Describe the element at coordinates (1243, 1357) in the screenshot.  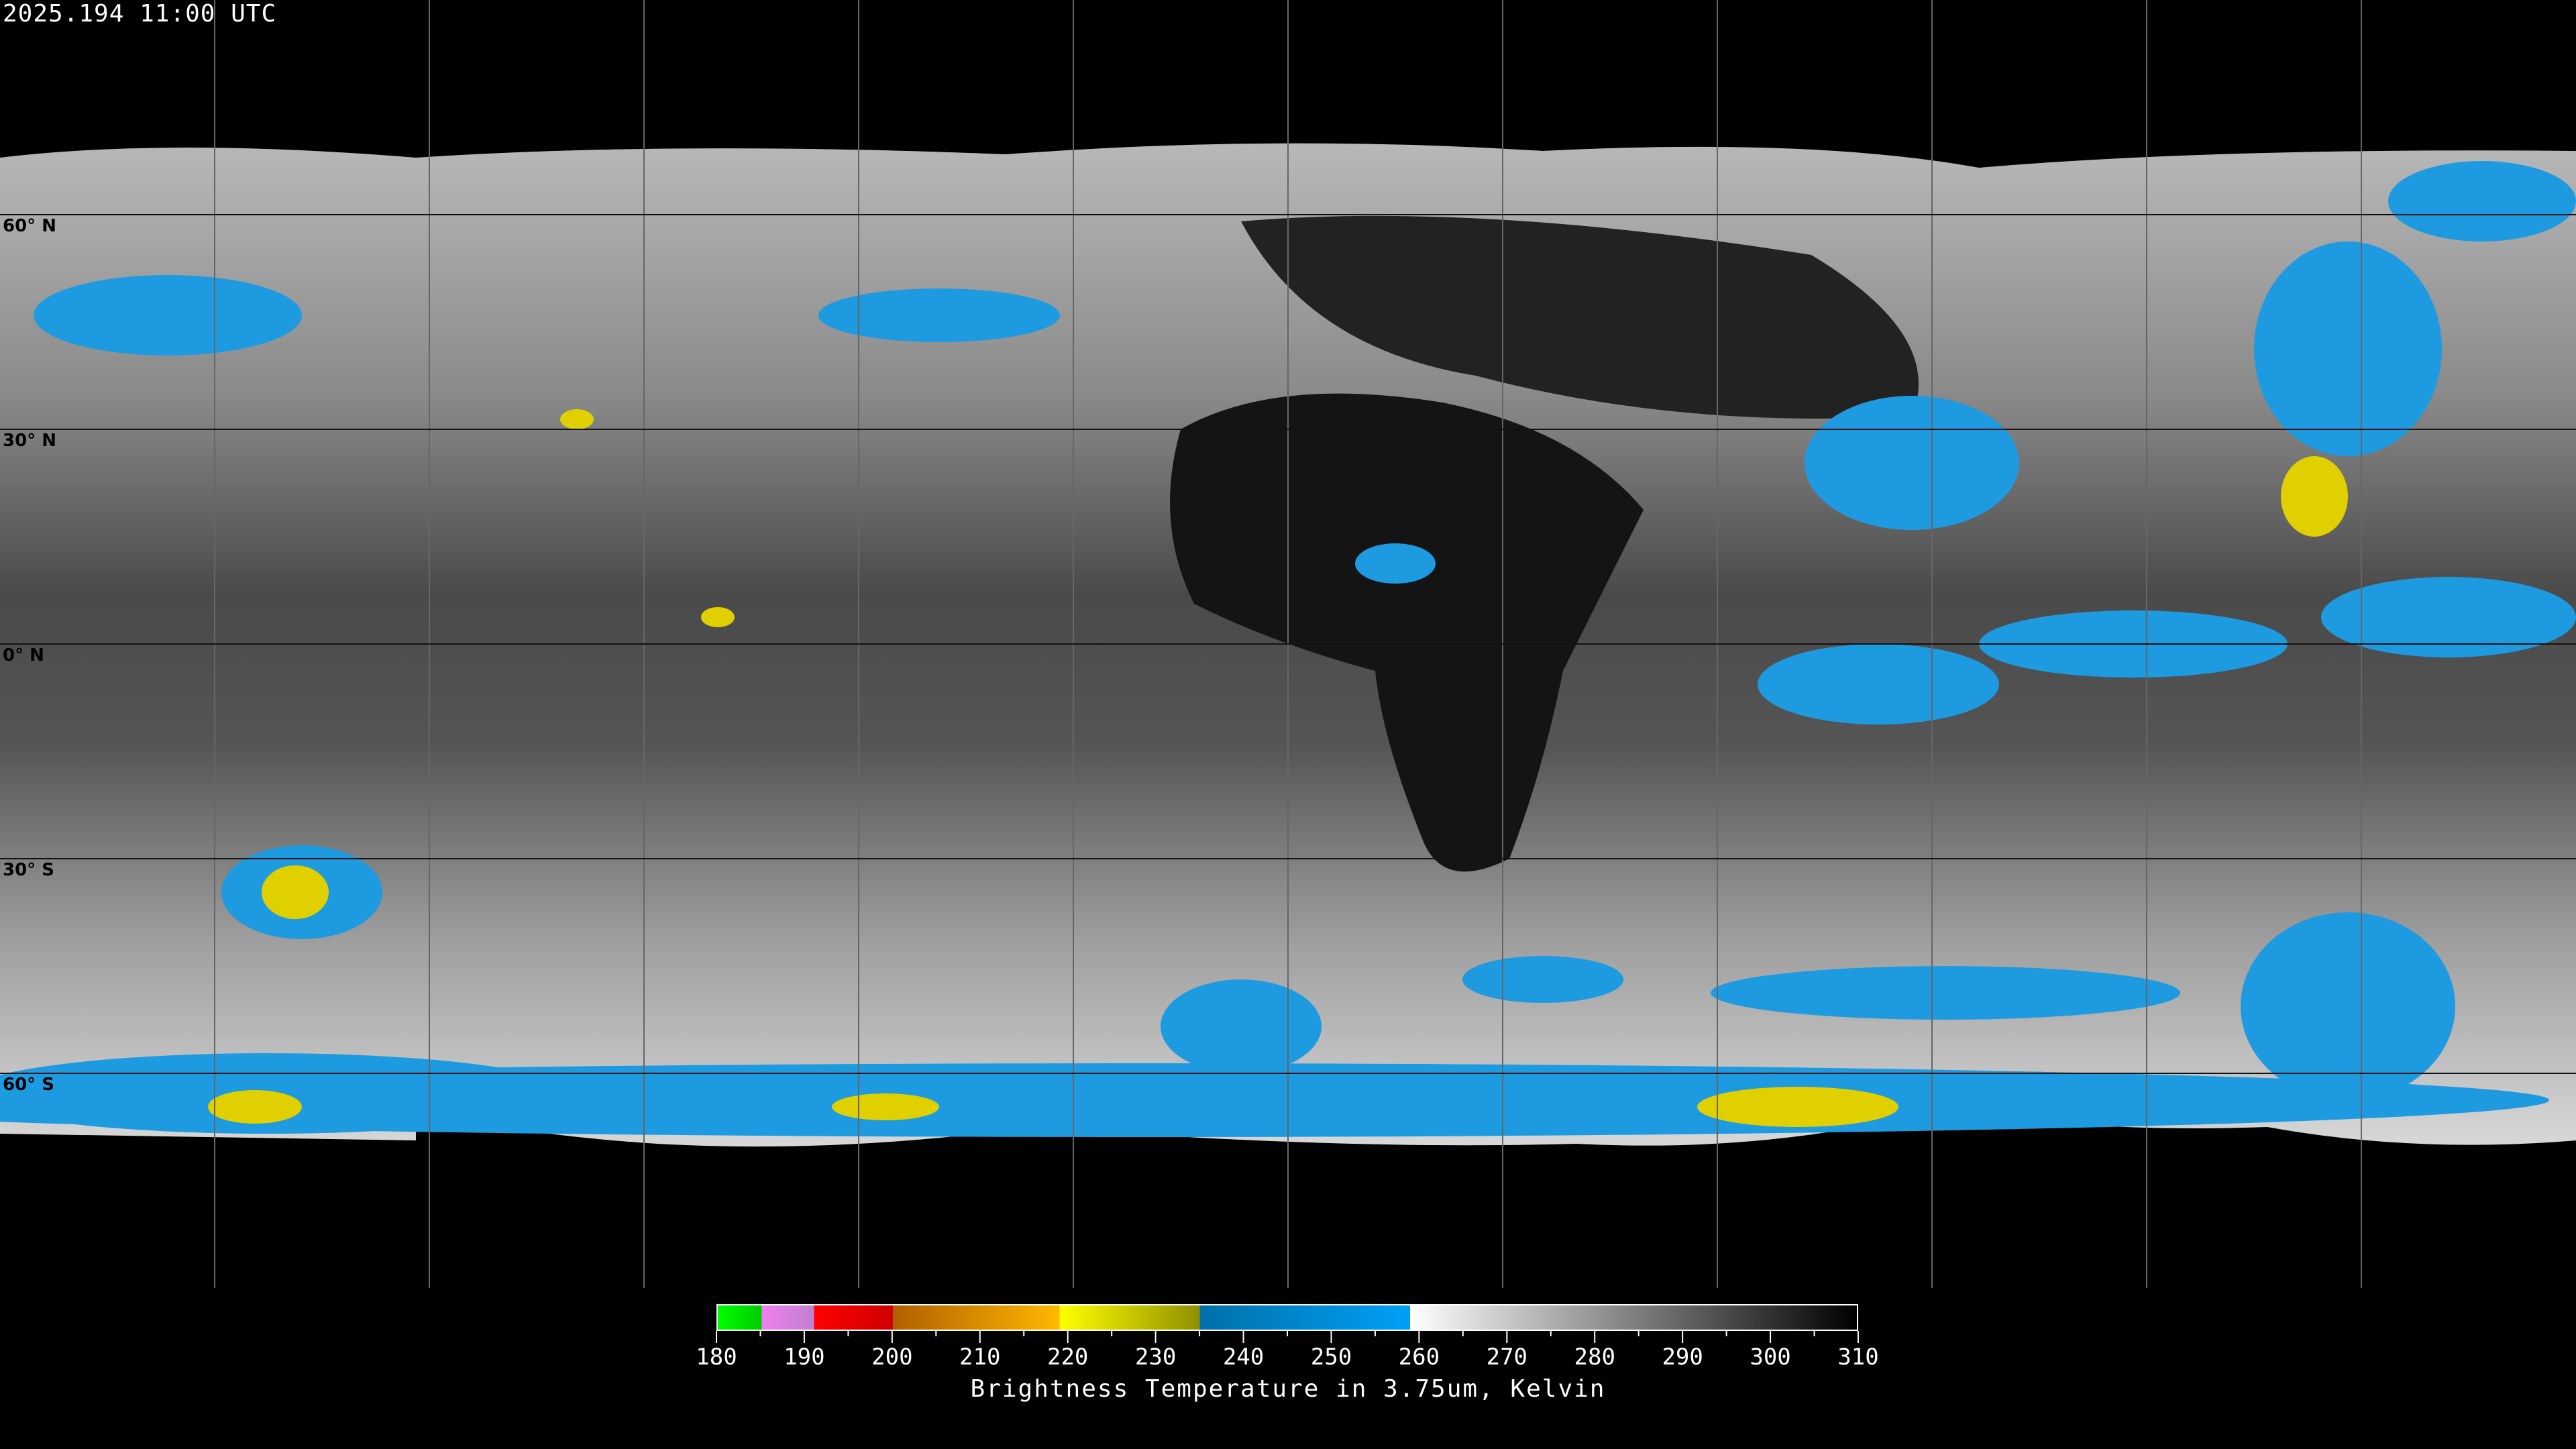
I see `colorbar-tick-label: 240` at that location.